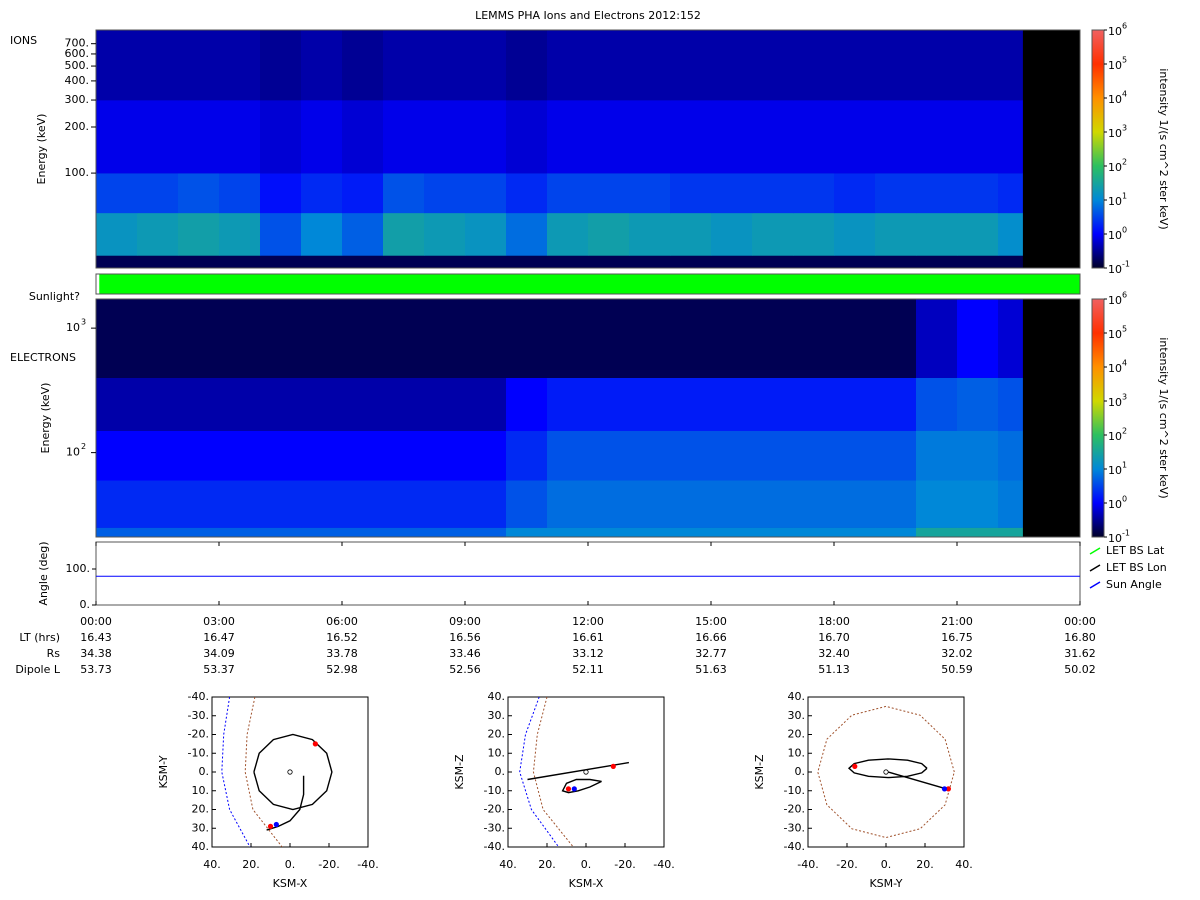 This screenshot has height=900, width=1200. What do you see at coordinates (96, 637) in the screenshot?
I see `ephemeris-value: 16.43` at bounding box center [96, 637].